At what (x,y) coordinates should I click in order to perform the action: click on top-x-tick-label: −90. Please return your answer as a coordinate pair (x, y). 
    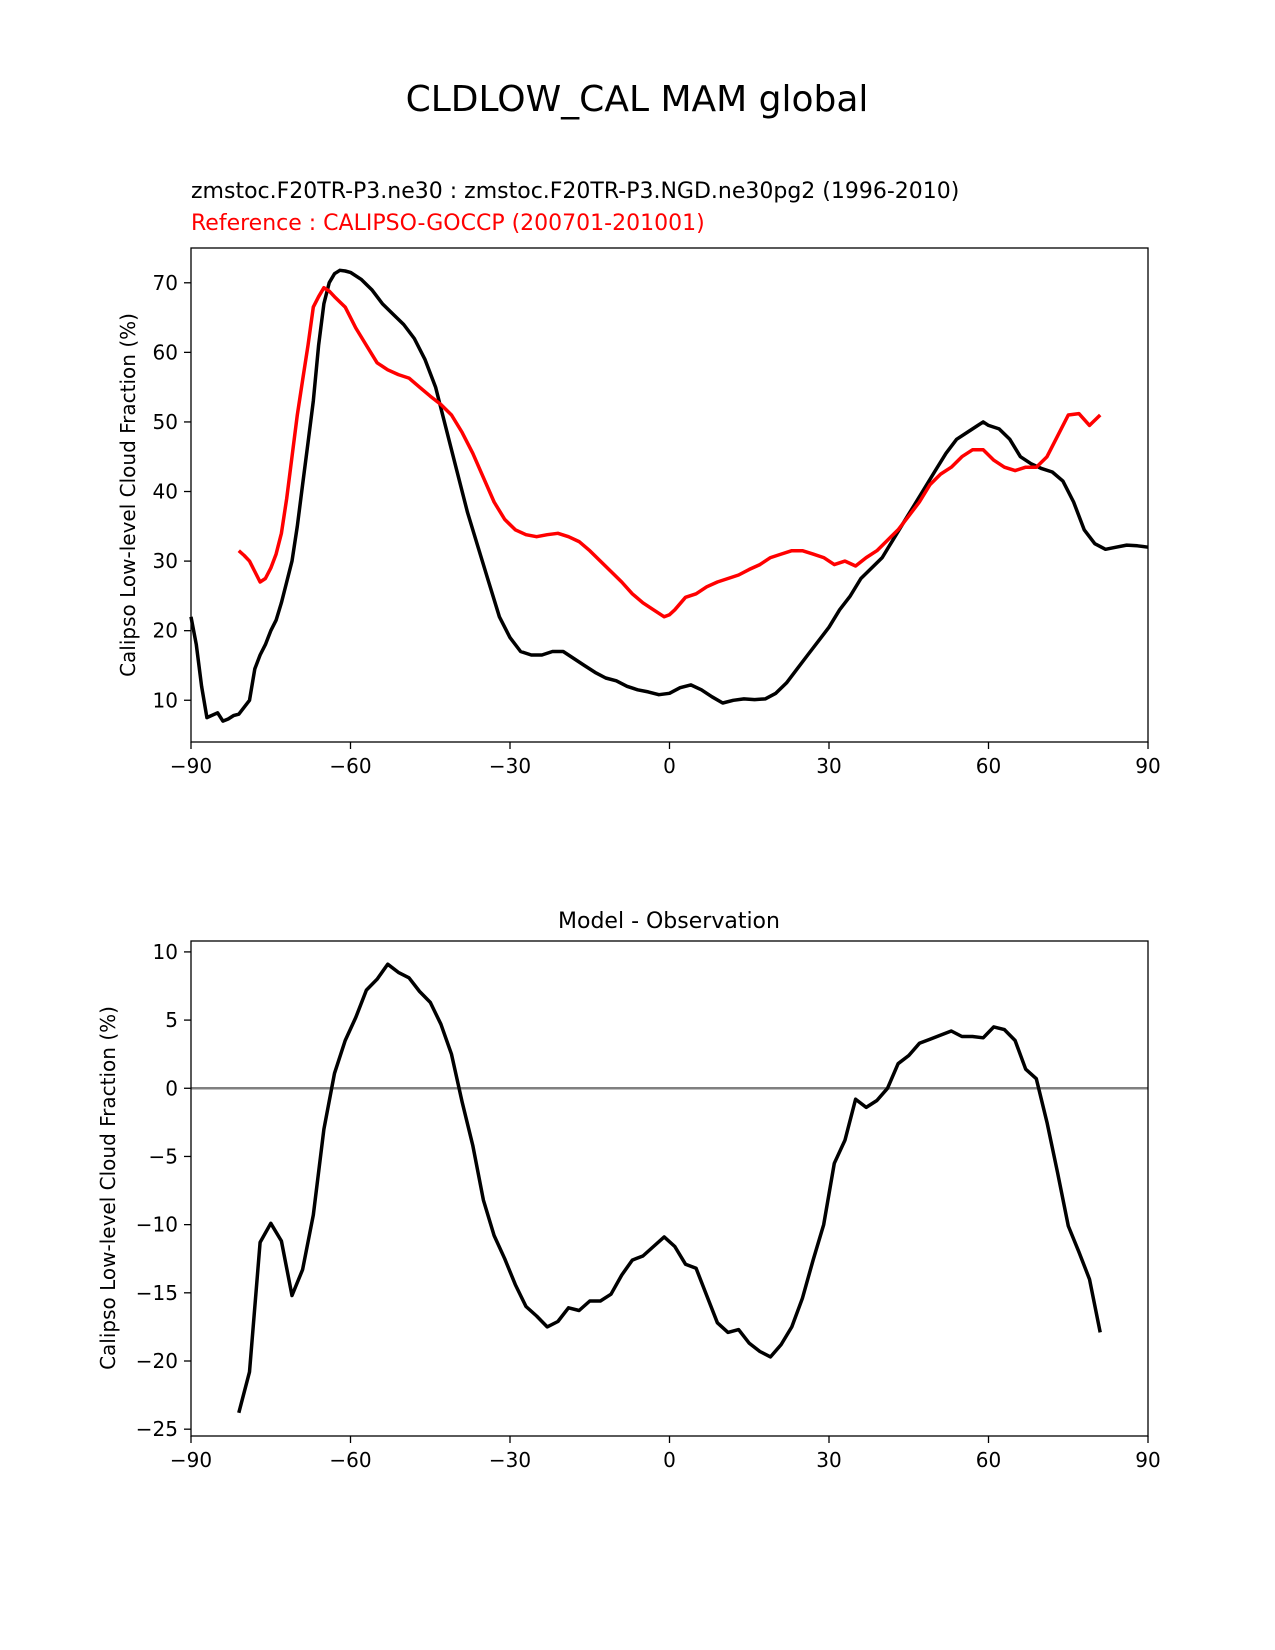
    Looking at the image, I should click on (191, 766).